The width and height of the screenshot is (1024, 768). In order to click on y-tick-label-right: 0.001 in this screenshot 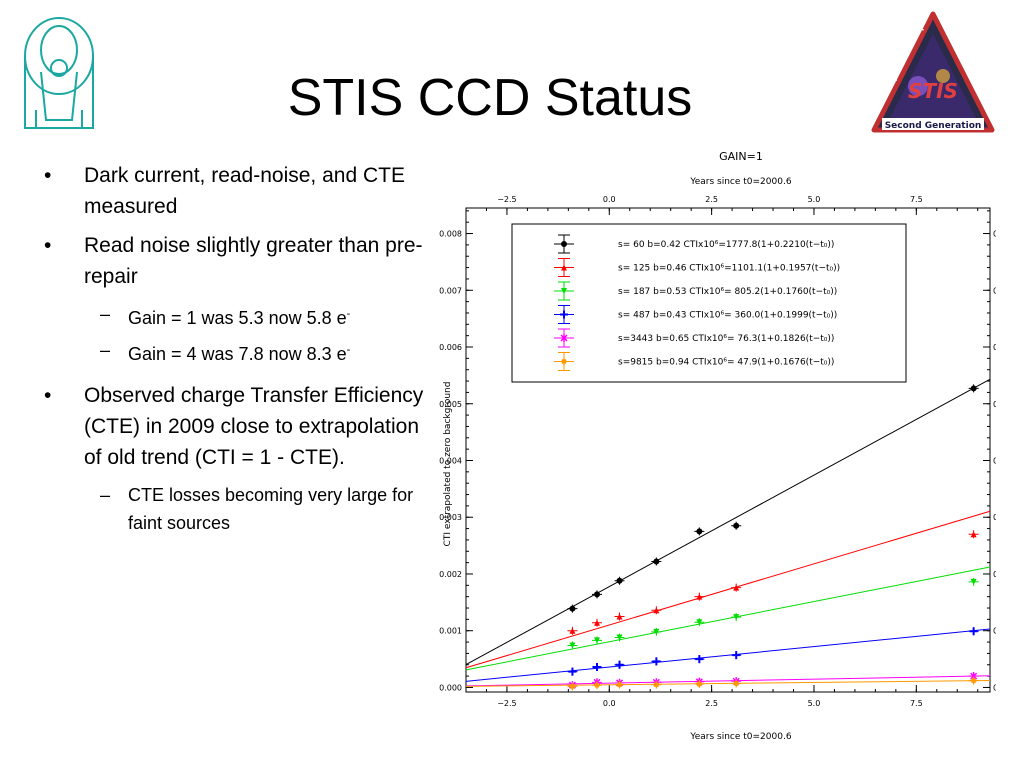, I will do `click(994, 631)`.